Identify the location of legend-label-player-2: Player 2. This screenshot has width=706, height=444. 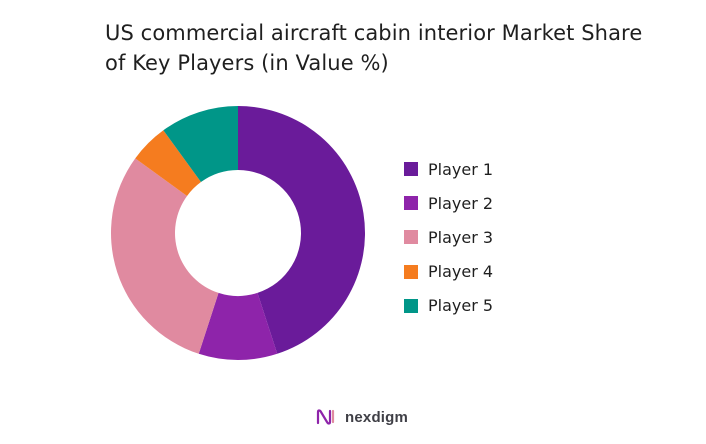
(461, 203).